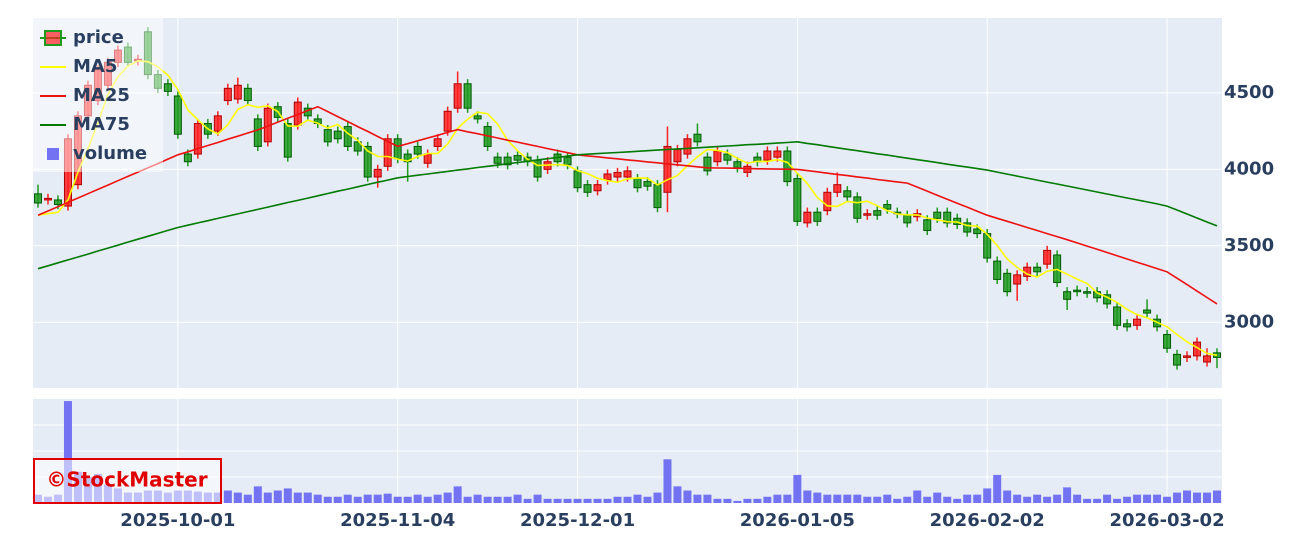 The width and height of the screenshot is (1291, 543). What do you see at coordinates (1249, 321) in the screenshot?
I see `y-tick-label: 3000` at bounding box center [1249, 321].